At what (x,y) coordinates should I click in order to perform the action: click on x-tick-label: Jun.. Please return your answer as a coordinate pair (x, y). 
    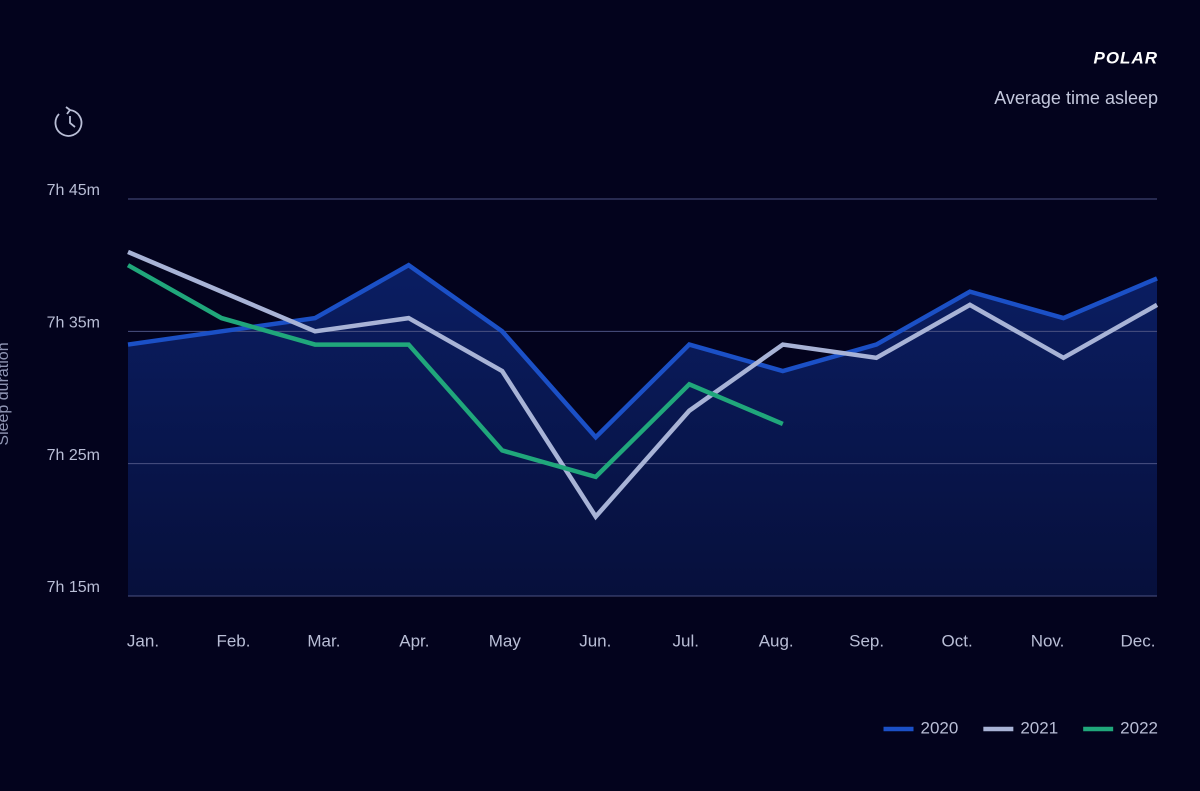
    Looking at the image, I should click on (595, 640).